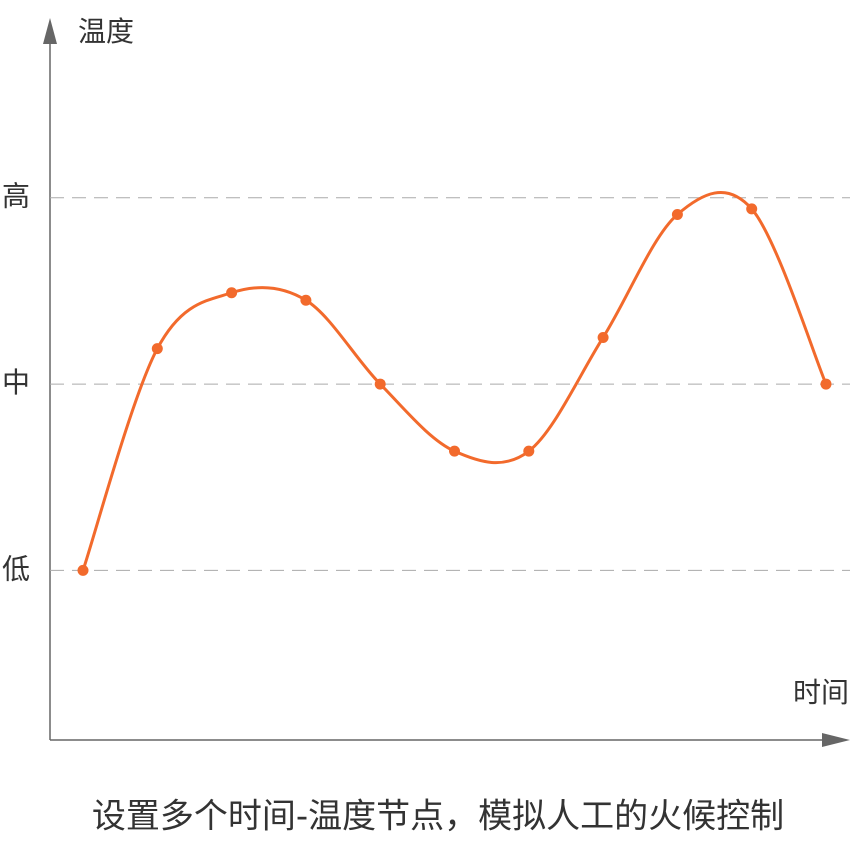  Describe the element at coordinates (16, 568) in the screenshot. I see `y-tick-label: 低` at that location.